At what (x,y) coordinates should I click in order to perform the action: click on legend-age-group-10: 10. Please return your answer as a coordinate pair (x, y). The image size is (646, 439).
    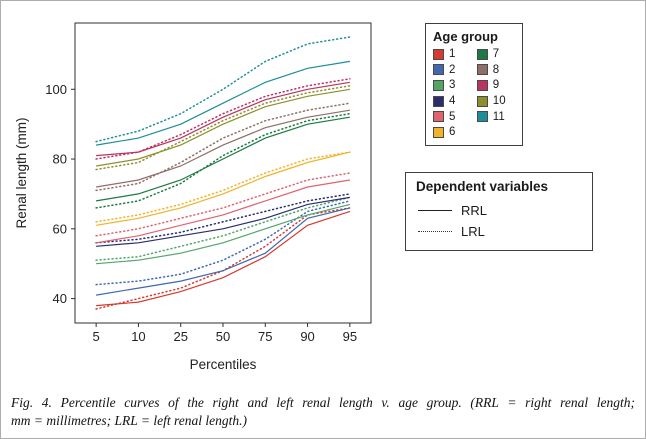
    Looking at the image, I should click on (495, 101).